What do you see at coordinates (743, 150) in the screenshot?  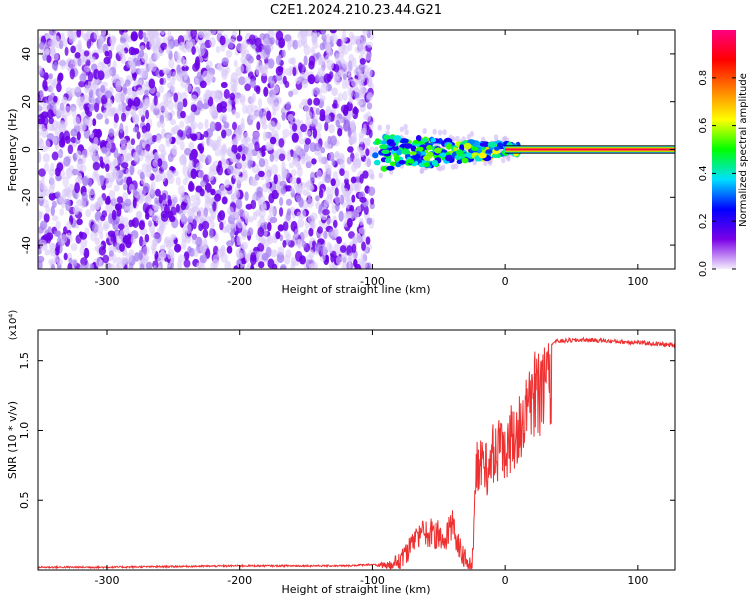 I see `colorbar-label: Normalized spectral amplitude` at bounding box center [743, 150].